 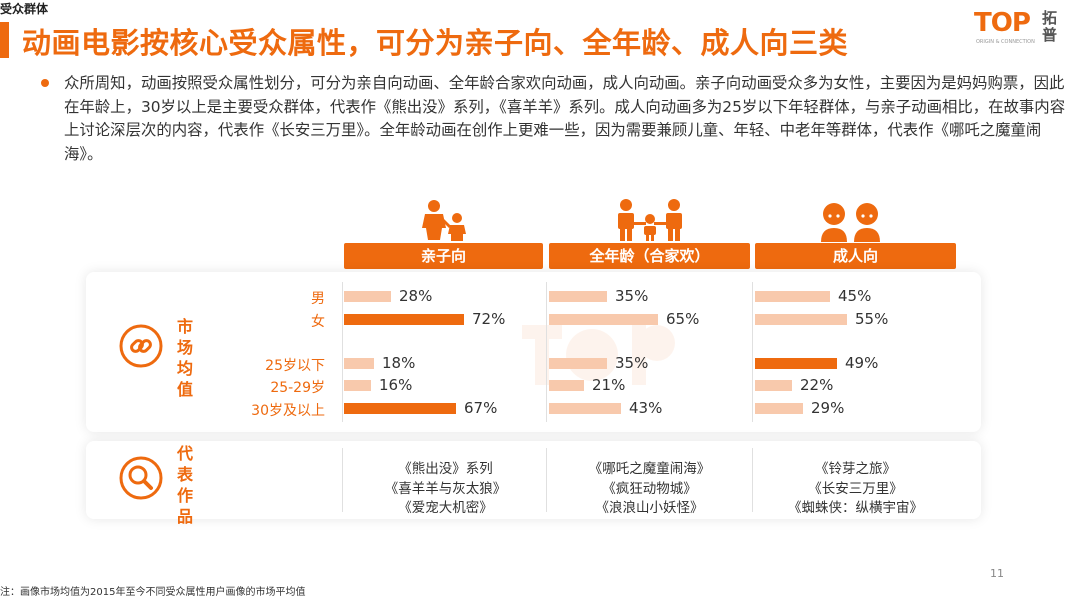 I want to click on page-number: 11, so click(x=997, y=573).